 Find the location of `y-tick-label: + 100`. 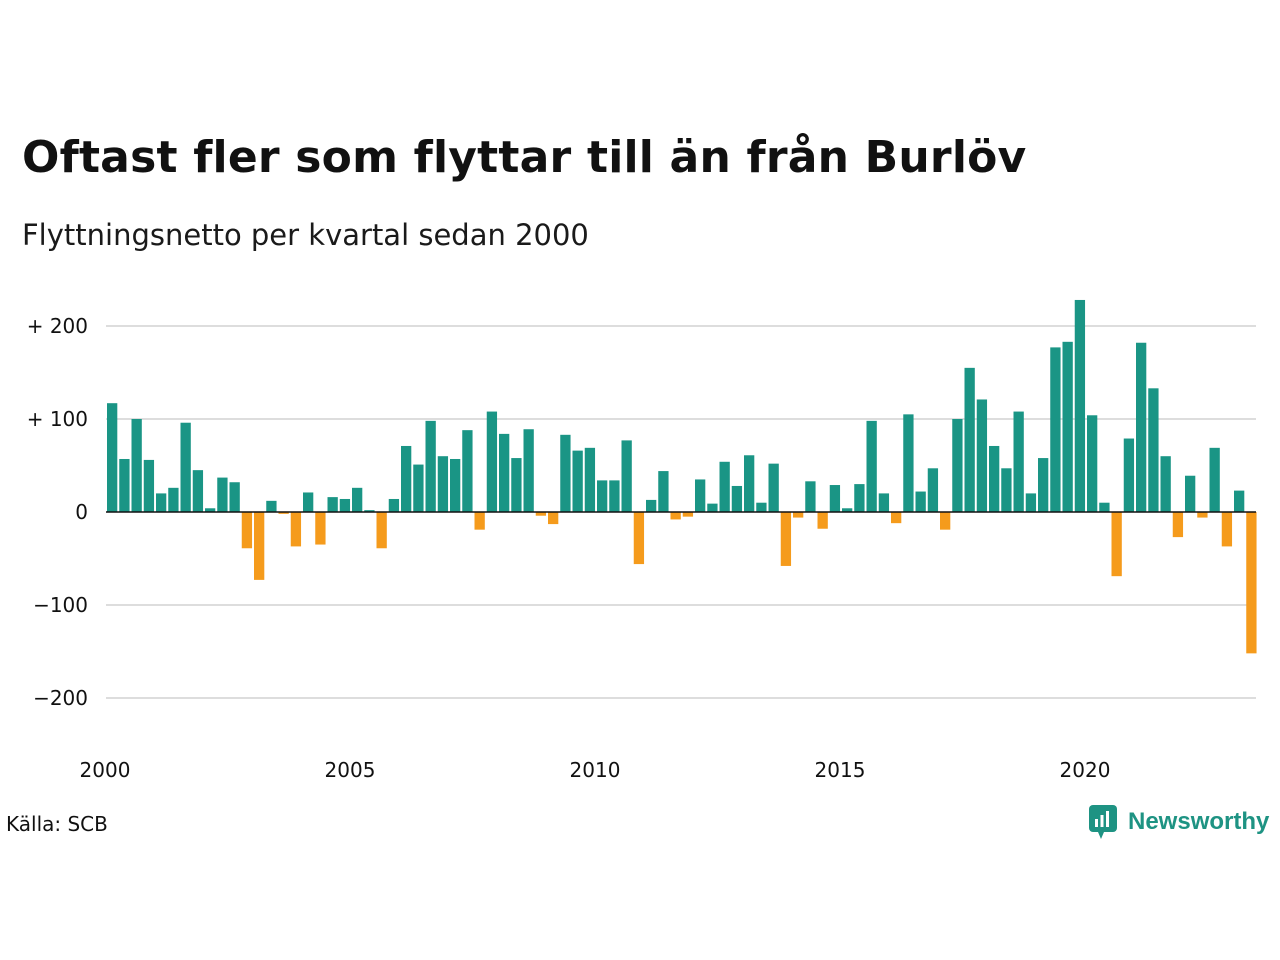

y-tick-label: + 100 is located at coordinates (57, 419).